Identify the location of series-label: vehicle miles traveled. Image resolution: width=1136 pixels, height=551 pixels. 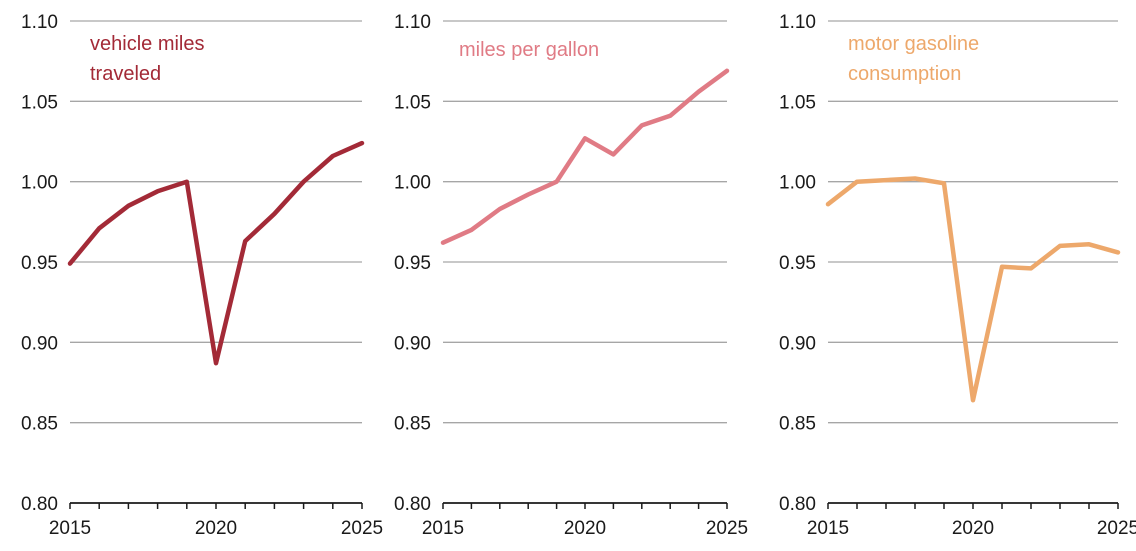
(147, 59).